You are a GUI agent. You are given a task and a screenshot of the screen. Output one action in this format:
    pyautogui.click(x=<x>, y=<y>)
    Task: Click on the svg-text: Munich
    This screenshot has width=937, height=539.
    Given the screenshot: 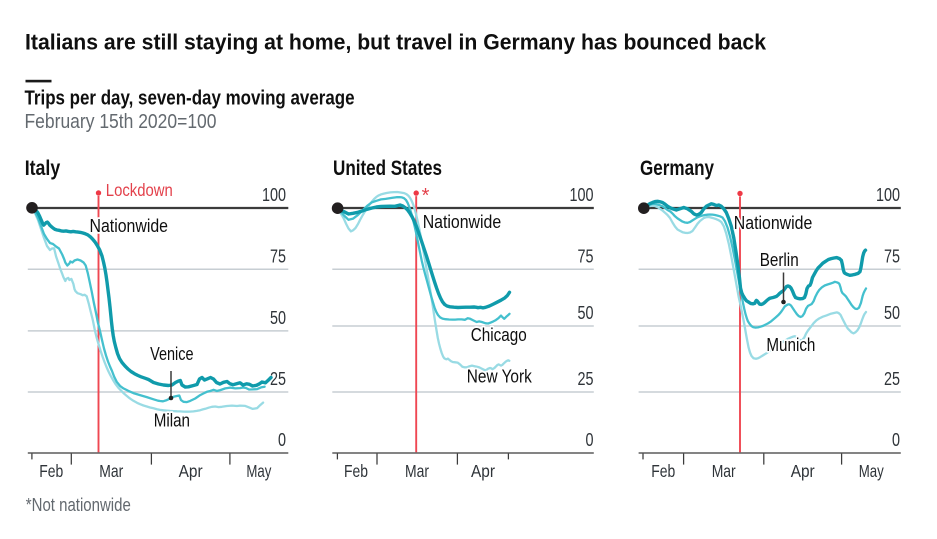 What is the action you would take?
    pyautogui.click(x=790, y=344)
    